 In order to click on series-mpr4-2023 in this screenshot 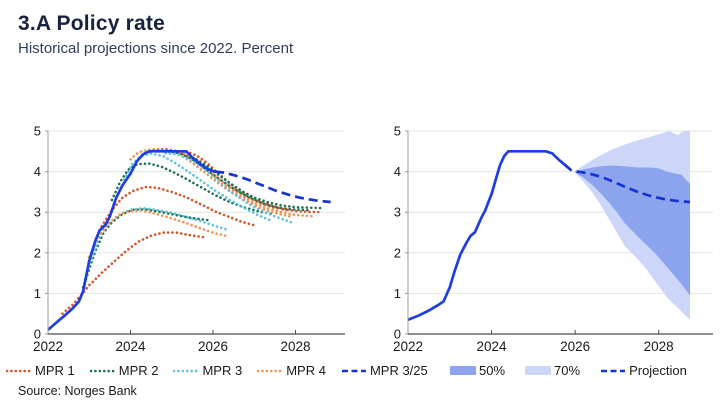, I will do `click(210, 182)`.